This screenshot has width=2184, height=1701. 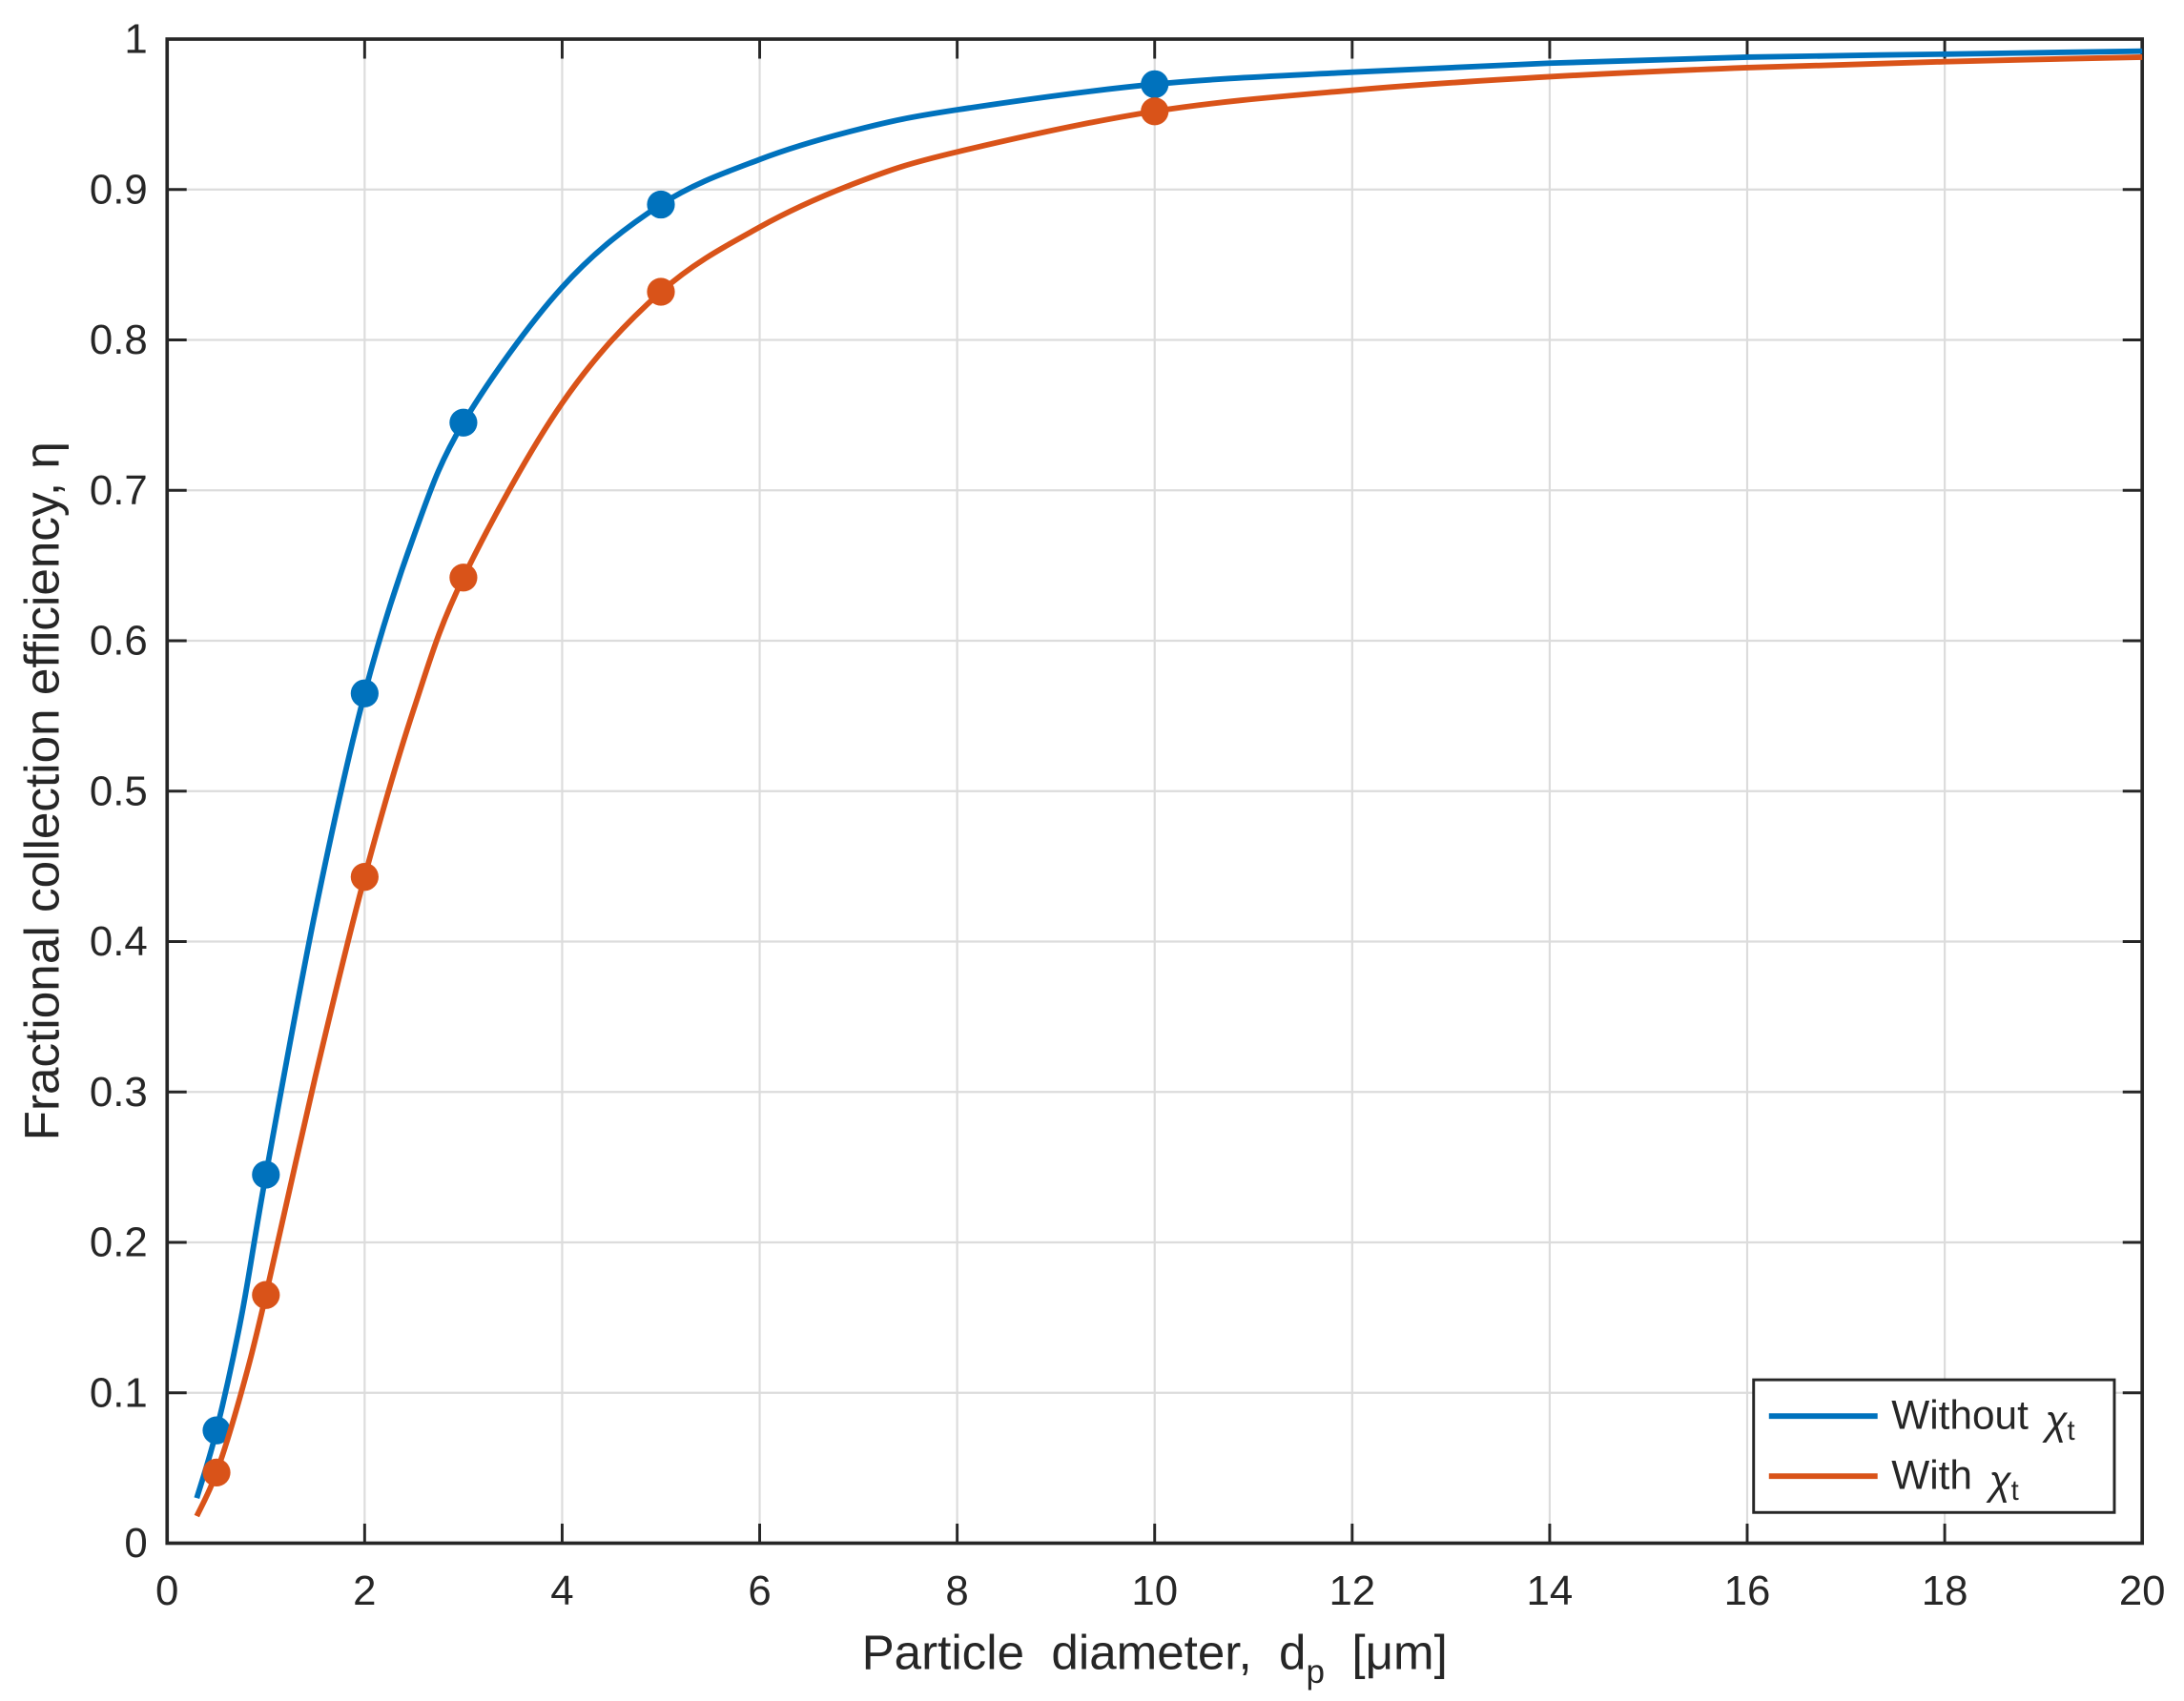 What do you see at coordinates (1386, 1652) in the screenshot?
I see `x-axis-label-unit: [μm]` at bounding box center [1386, 1652].